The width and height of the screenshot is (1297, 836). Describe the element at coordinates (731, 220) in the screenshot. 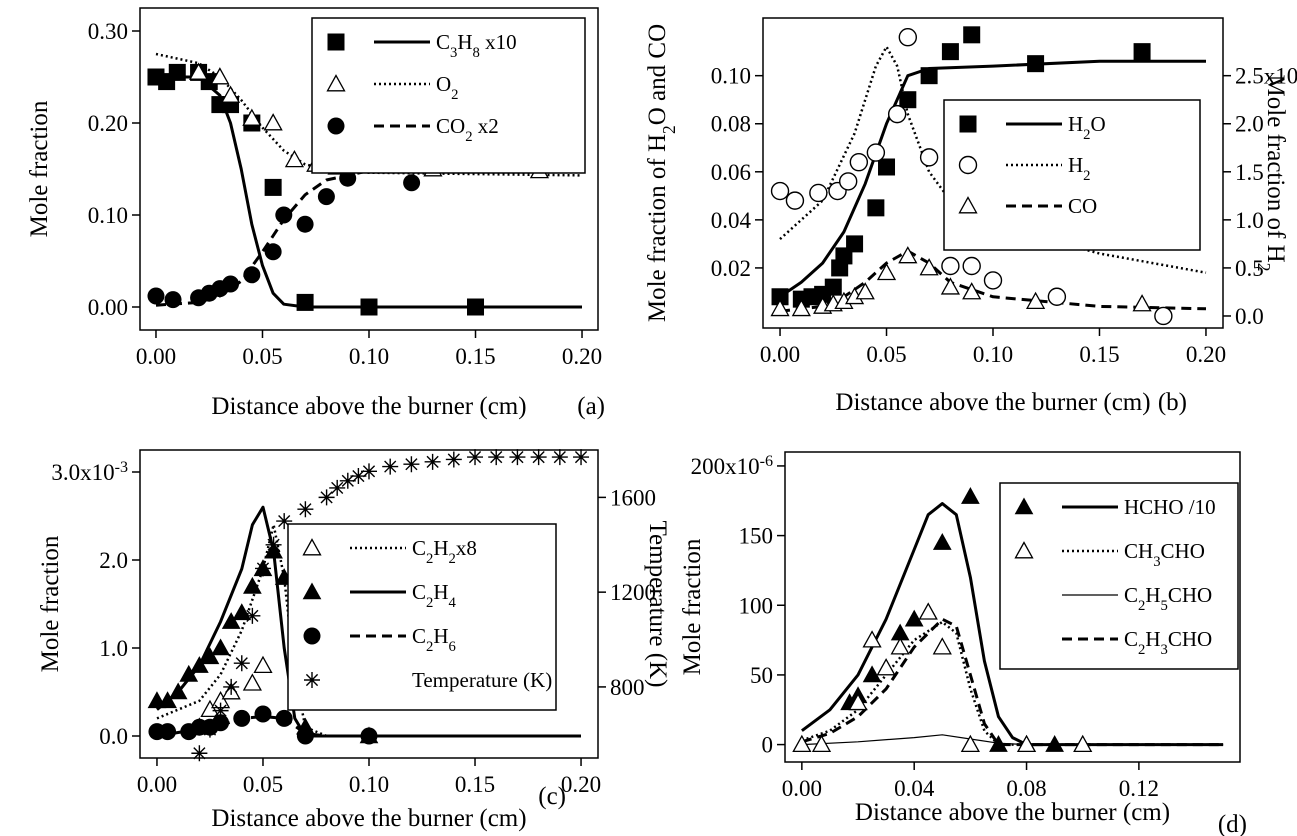

I see `y-tick-label: 0.04` at that location.